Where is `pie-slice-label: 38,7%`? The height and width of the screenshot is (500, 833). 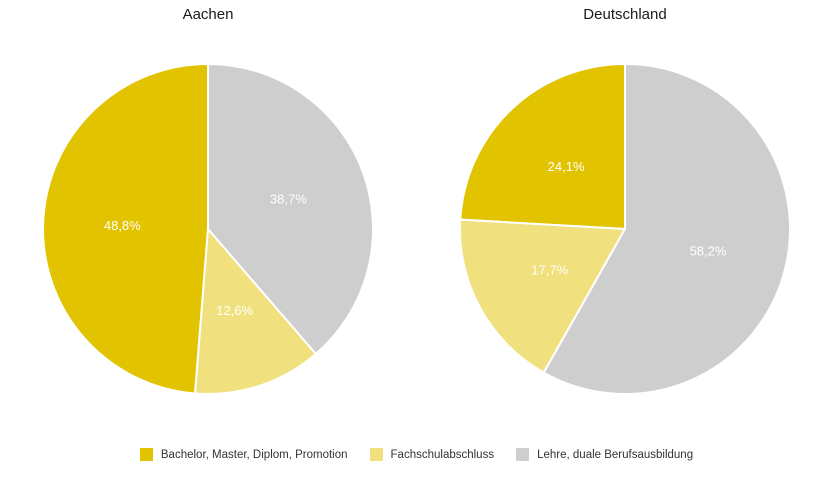 pie-slice-label: 38,7% is located at coordinates (288, 199).